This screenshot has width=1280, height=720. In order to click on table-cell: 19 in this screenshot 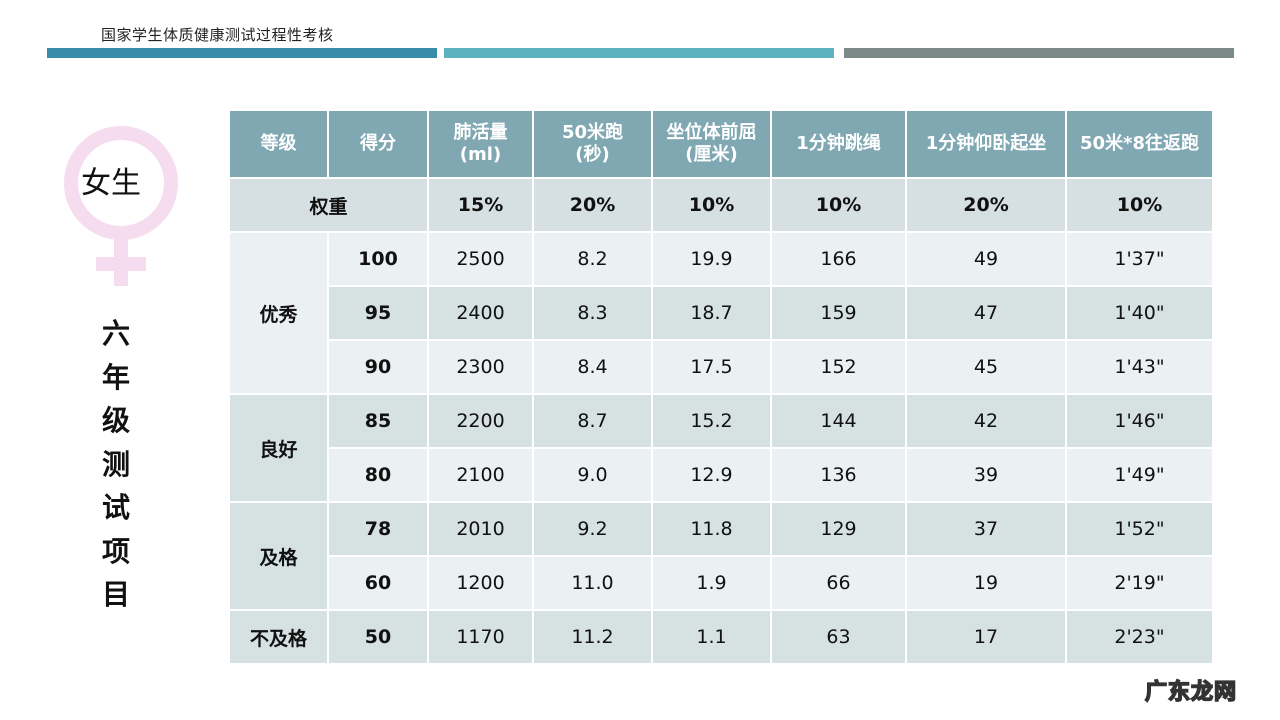, I will do `click(986, 583)`.